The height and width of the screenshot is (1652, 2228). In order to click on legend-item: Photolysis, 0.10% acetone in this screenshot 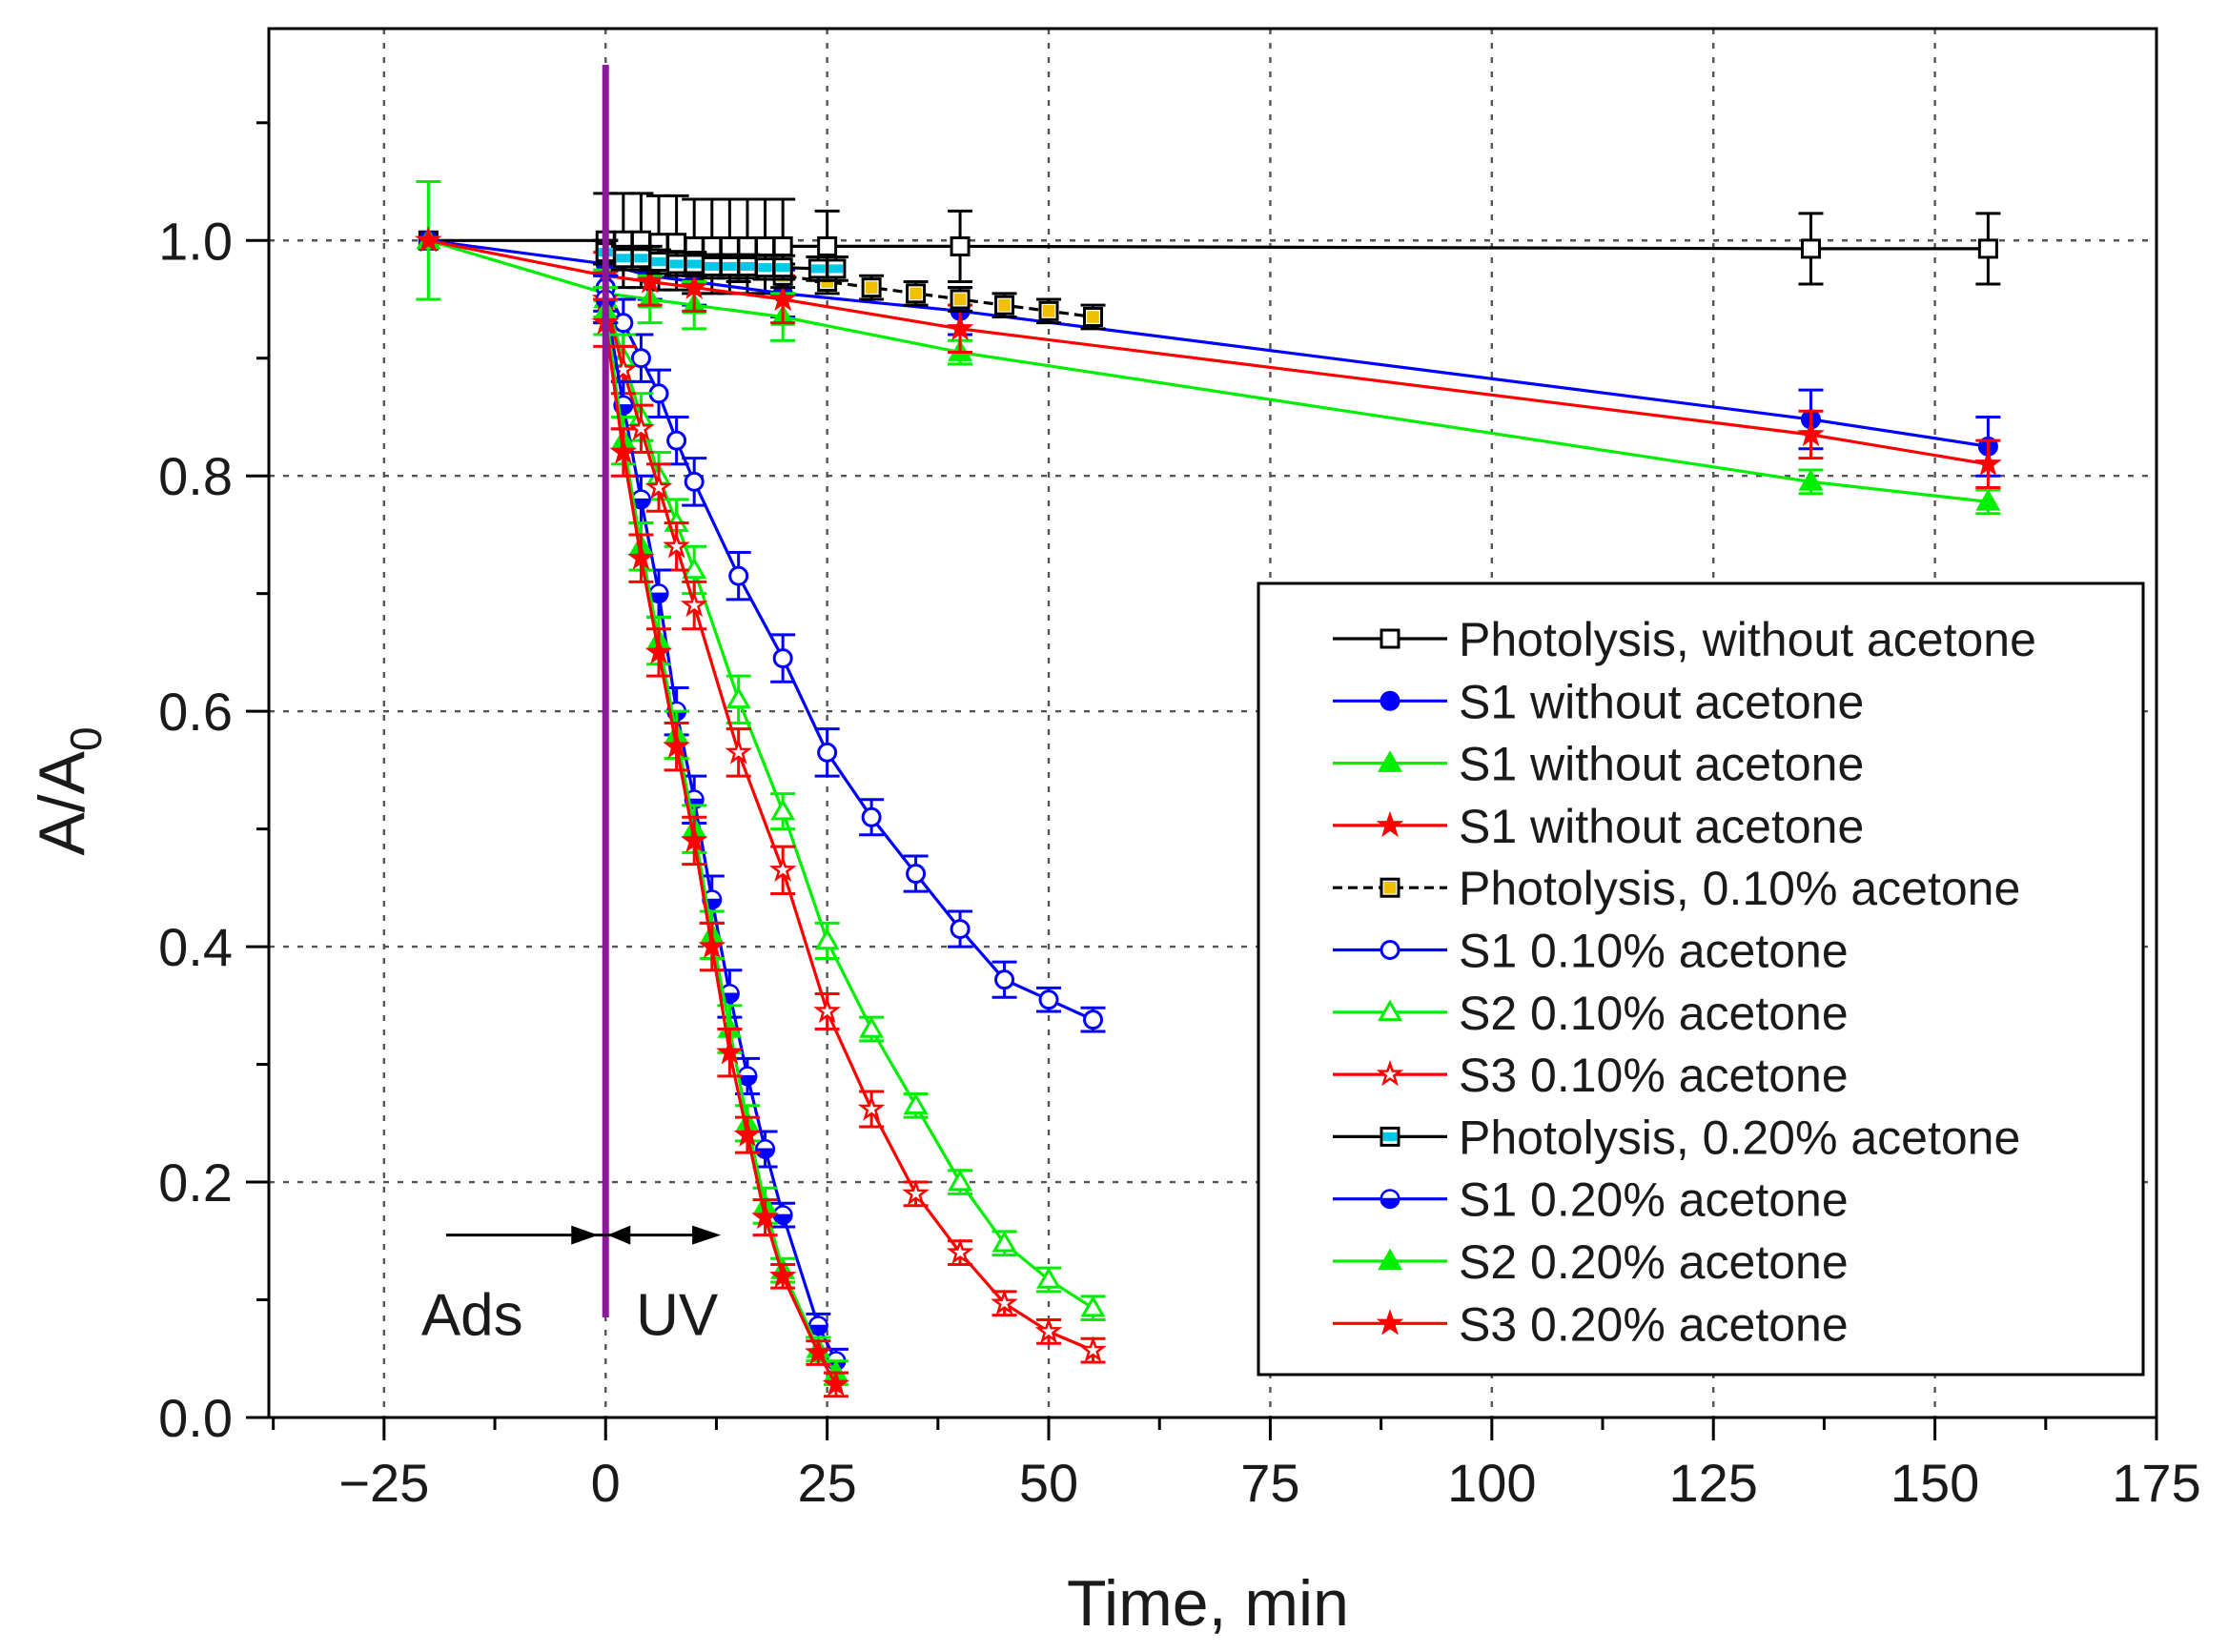, I will do `click(1676, 888)`.